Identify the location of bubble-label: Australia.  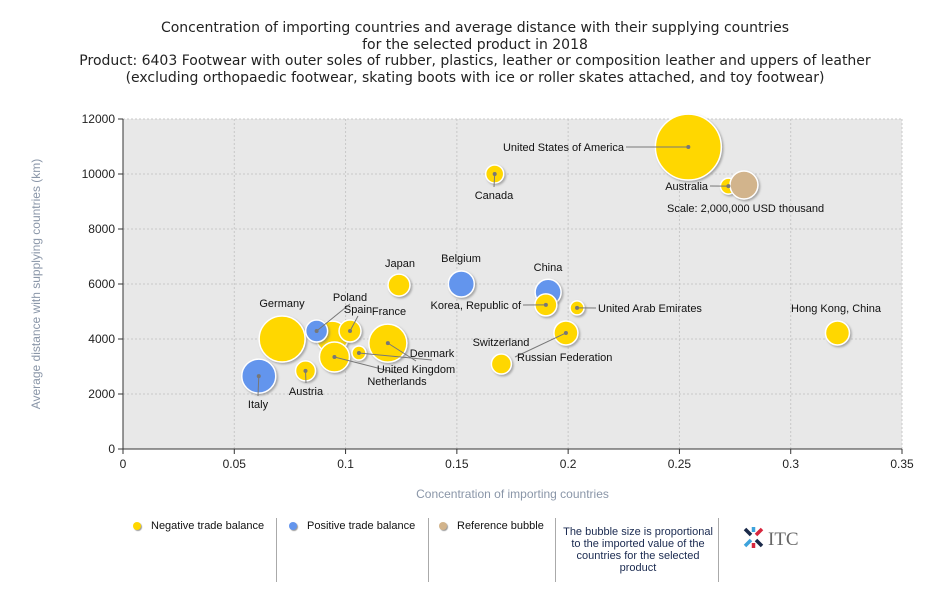
(687, 187).